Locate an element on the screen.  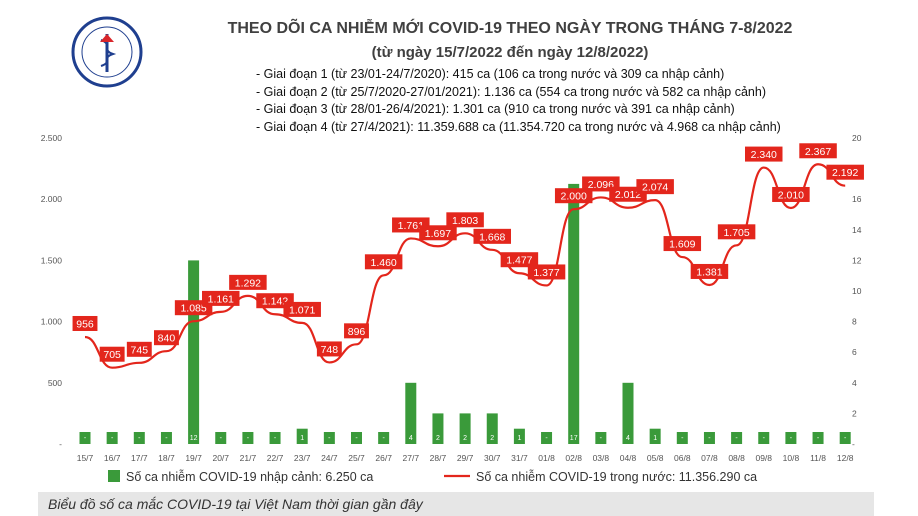
line-data-label: 2.074 is located at coordinates (655, 188).